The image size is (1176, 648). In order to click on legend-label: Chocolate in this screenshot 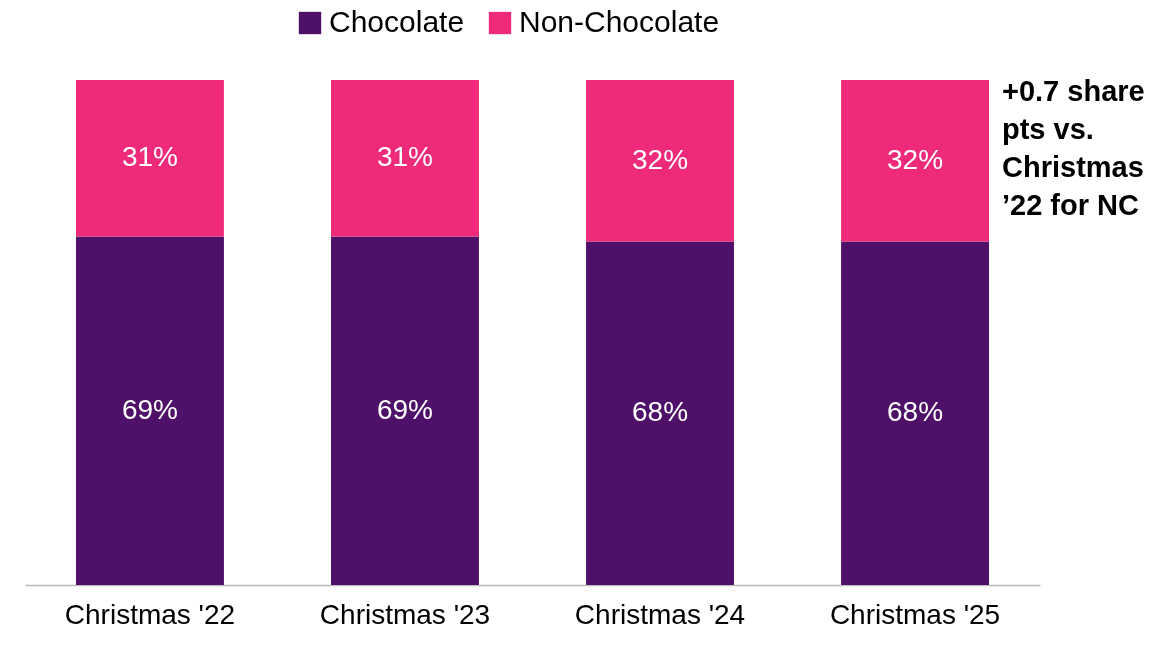, I will do `click(397, 21)`.